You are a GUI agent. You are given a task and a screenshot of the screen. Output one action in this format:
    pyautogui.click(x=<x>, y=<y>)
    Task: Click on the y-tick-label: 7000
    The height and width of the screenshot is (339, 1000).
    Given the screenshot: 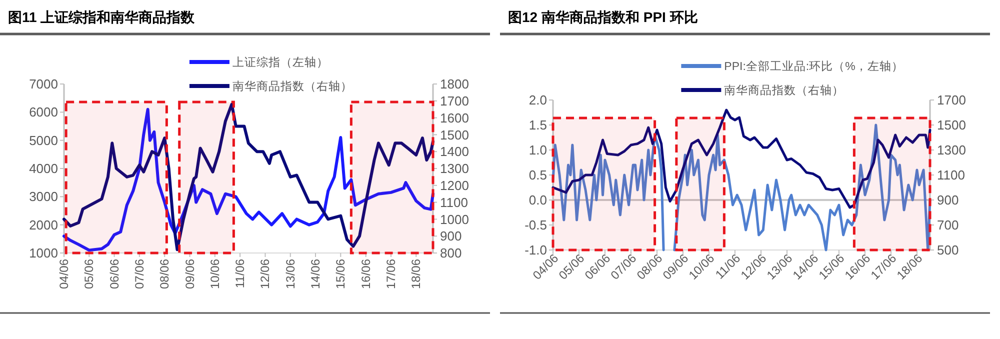 What is the action you would take?
    pyautogui.click(x=43, y=84)
    